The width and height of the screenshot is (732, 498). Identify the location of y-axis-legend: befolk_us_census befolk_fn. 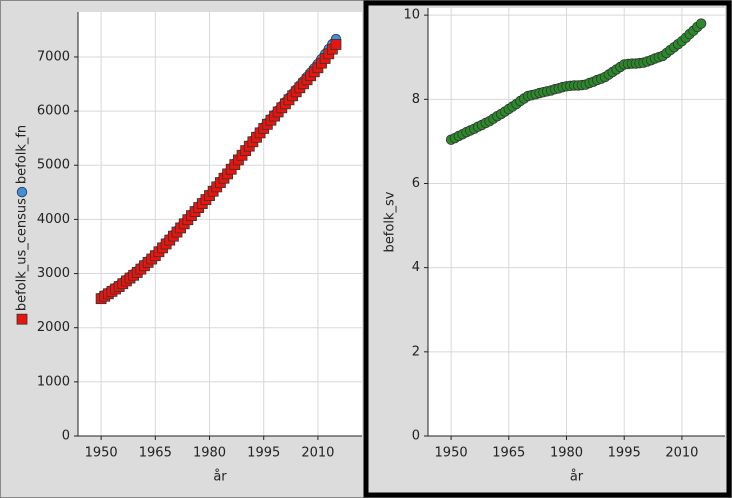
(22, 225).